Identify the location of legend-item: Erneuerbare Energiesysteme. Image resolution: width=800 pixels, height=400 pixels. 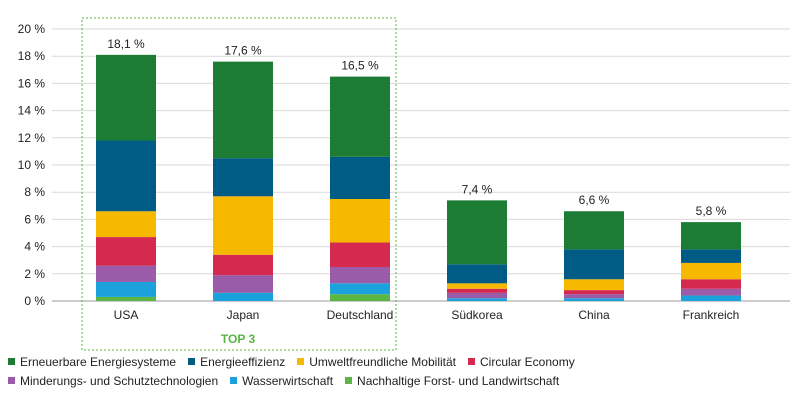
(92, 362).